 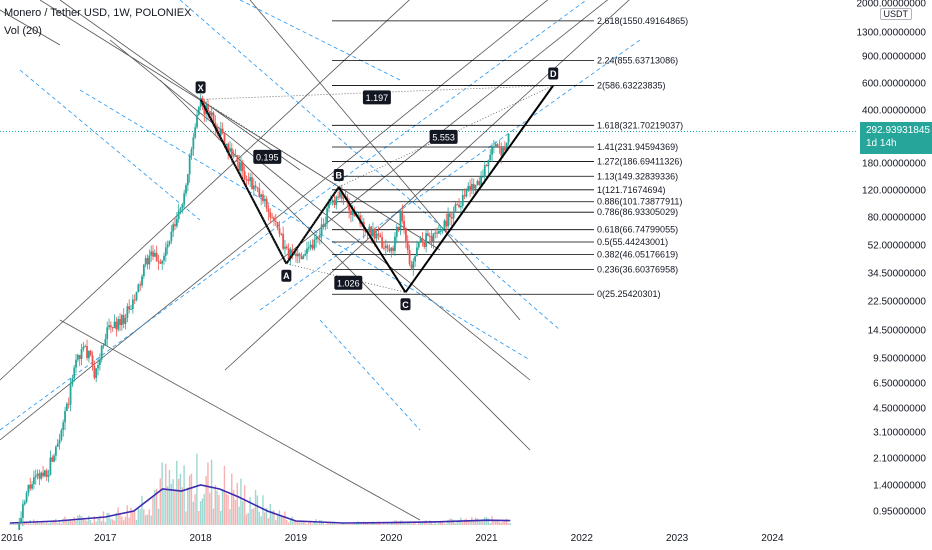 I want to click on symbol-title: Monero / Tether USD, 1W, POLONIEX, so click(x=98, y=13).